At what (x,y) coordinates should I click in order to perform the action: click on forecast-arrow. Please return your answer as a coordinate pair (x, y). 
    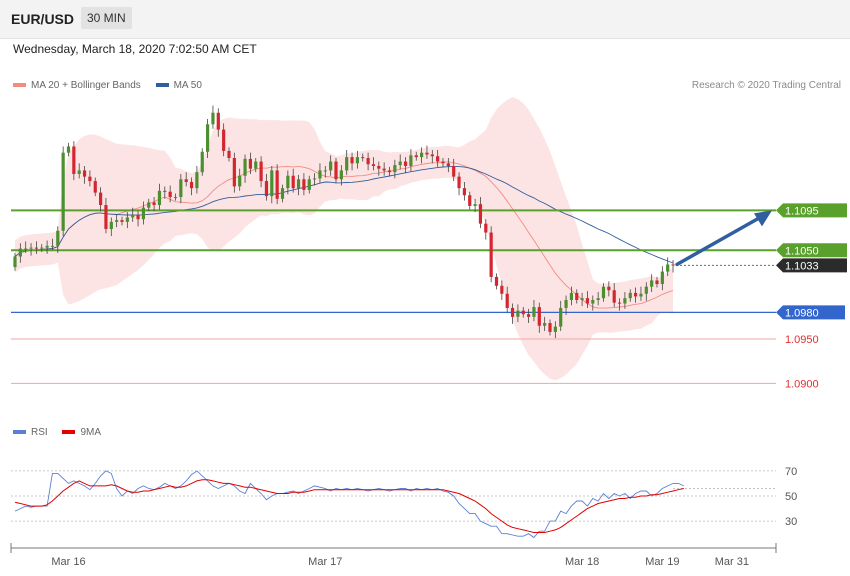
    Looking at the image, I should click on (723, 238).